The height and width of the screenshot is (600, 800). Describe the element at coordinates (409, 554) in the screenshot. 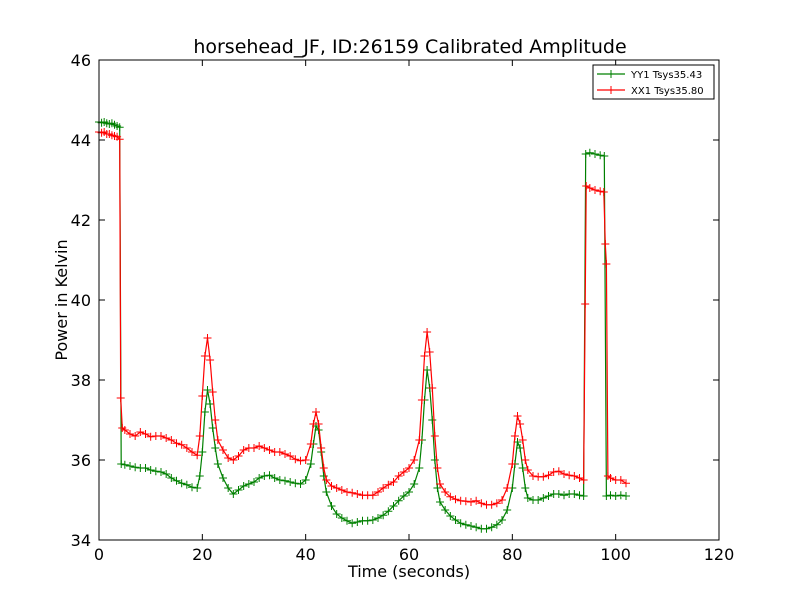

I see `x-tick-label: 60` at that location.